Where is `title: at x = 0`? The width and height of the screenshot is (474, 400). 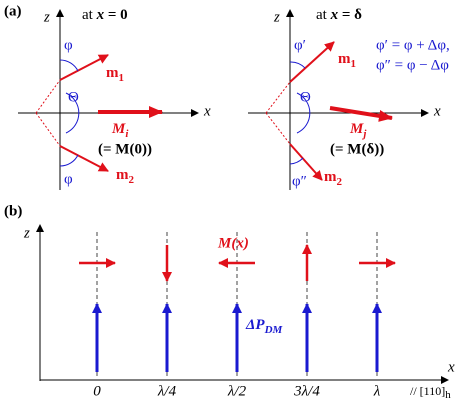 title: at x = 0 is located at coordinates (105, 15).